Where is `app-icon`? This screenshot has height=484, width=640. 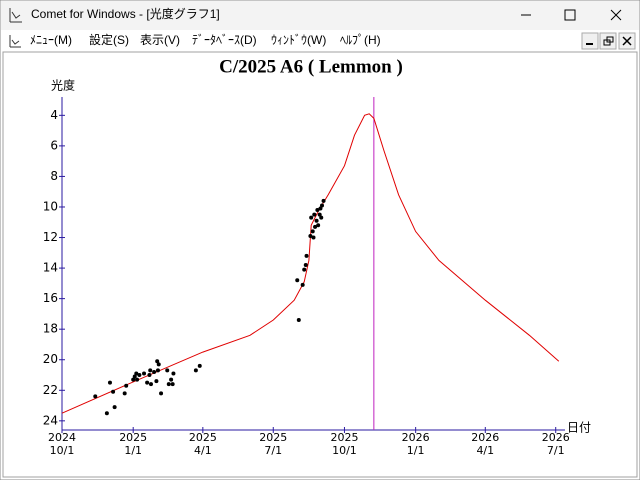
app-icon is located at coordinates (15, 15).